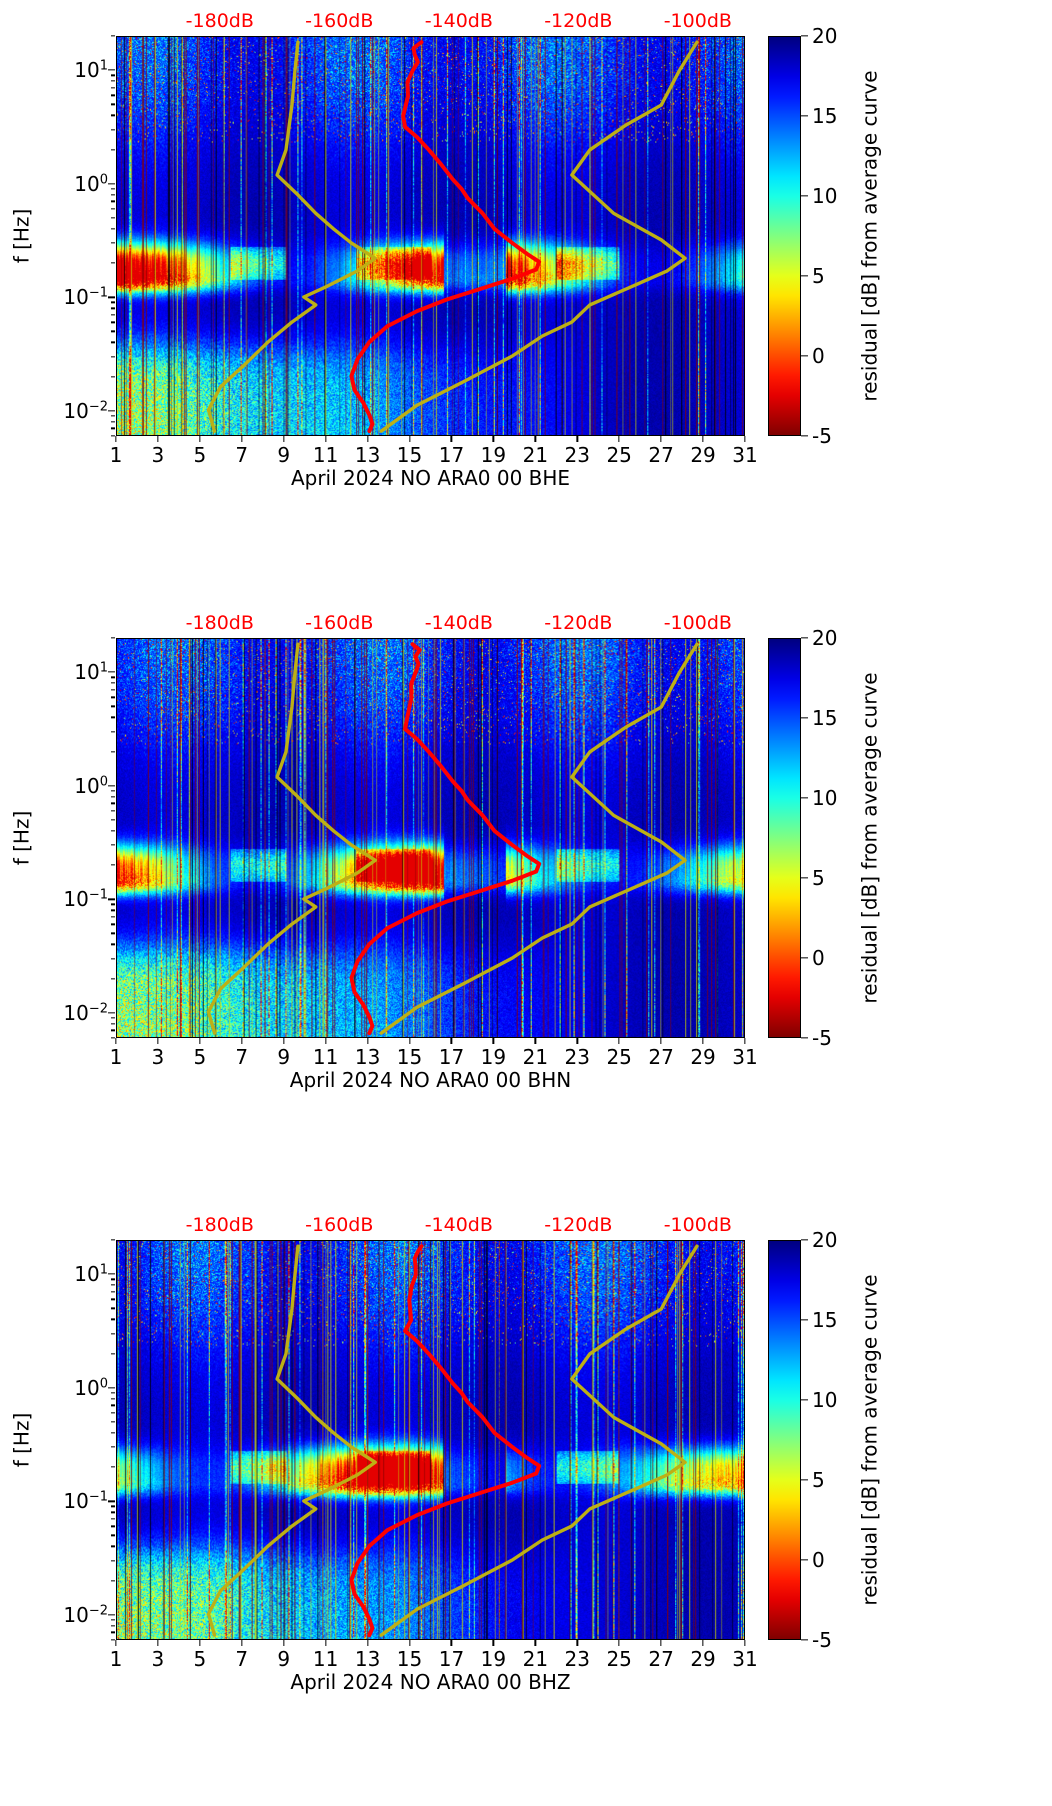 The image size is (1052, 1806). I want to click on colorbar-tick-label-3: 5, so click(818, 276).